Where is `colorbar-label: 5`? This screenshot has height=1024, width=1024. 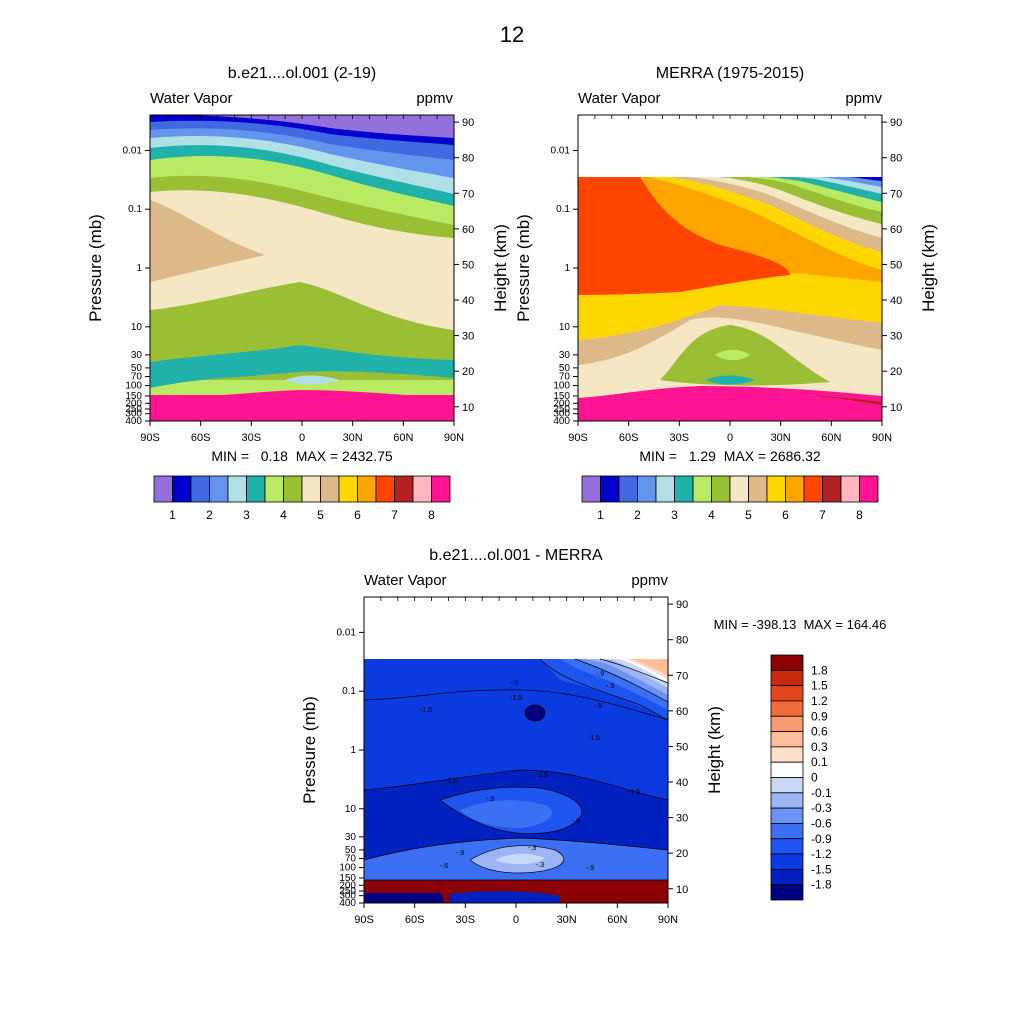
colorbar-label: 5 is located at coordinates (320, 515).